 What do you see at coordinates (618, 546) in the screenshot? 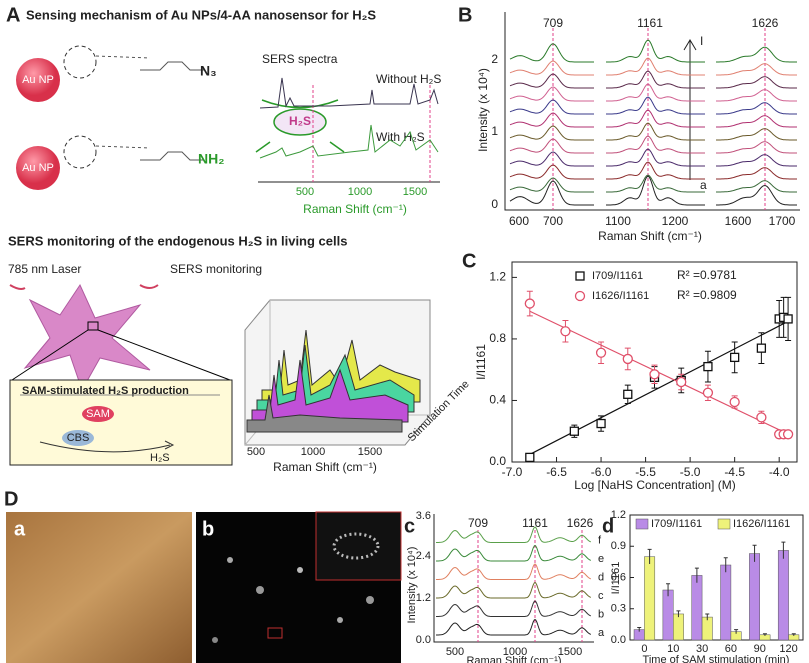
I see `y-tick-label: 0.9` at bounding box center [618, 546].